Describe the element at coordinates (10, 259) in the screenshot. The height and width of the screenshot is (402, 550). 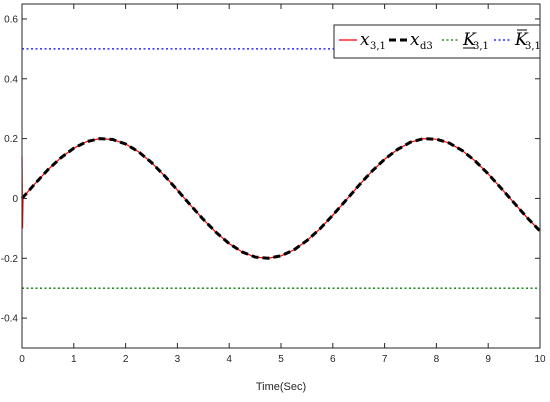
I see `y-tick-label: -0.2` at that location.